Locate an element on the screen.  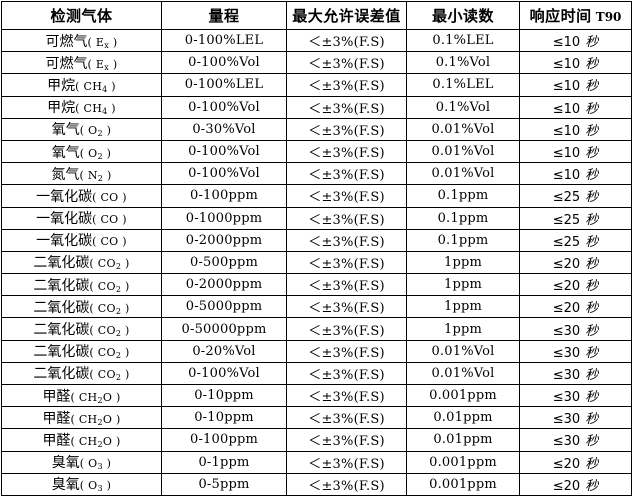
table-row: 二氧化碳( CO2 ) 0-50000ppm ＜±3%(F.S) 1ppm ≤30 秒 is located at coordinates (316, 329).